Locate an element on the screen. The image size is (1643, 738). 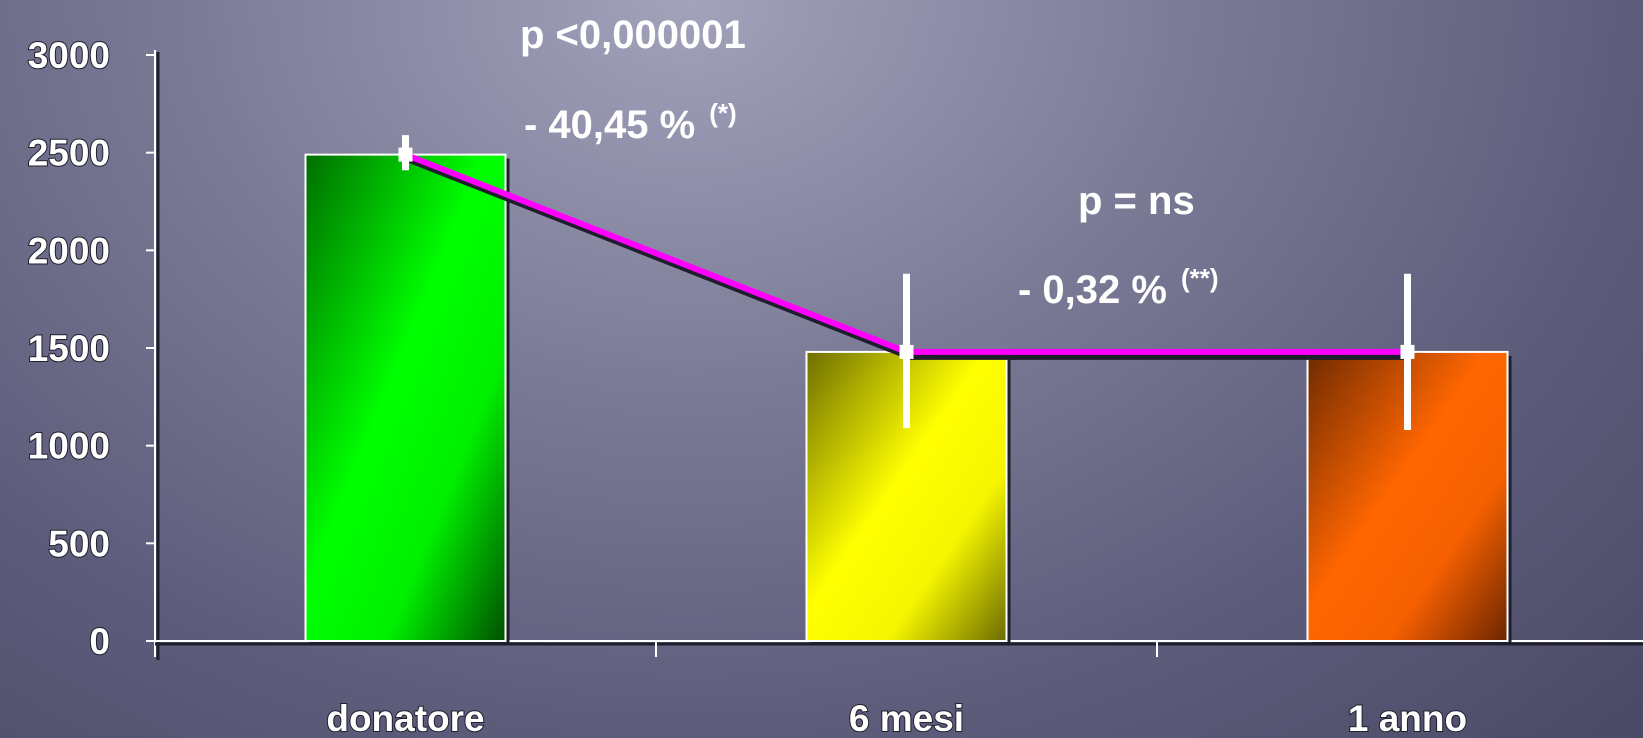
x-tick-labels: donatore 6 mesi 1 anno is located at coordinates (896, 717).